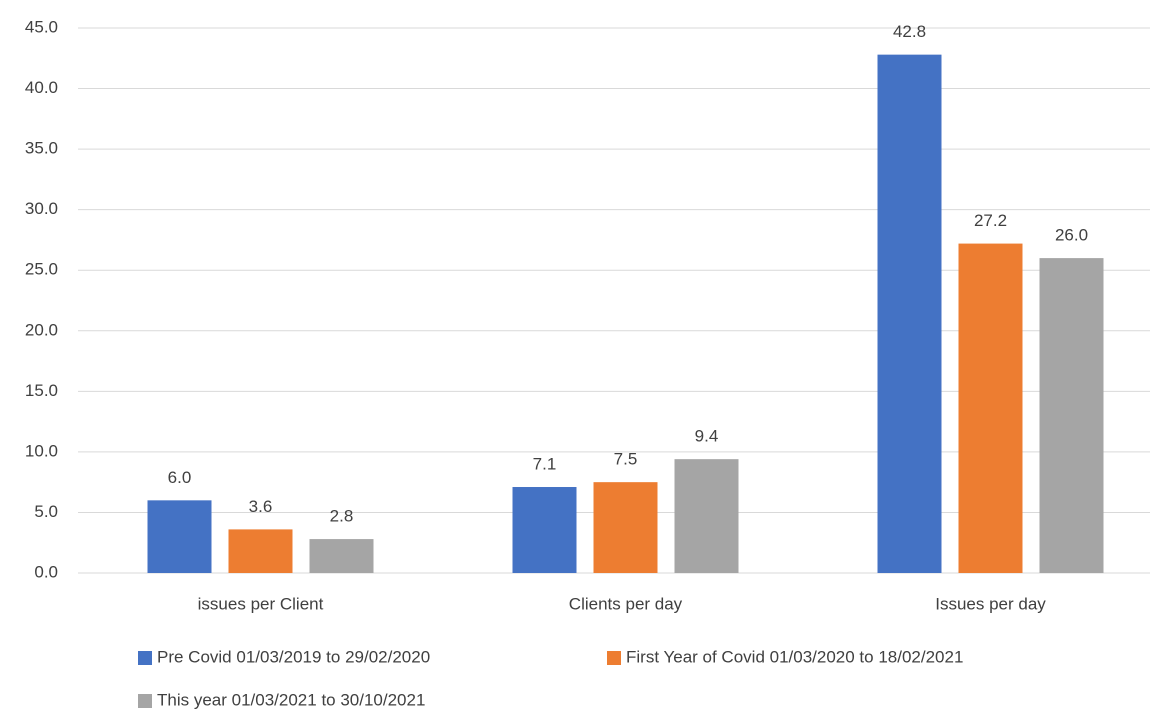 This screenshot has width=1160, height=711. I want to click on data-label: 3.6, so click(261, 506).